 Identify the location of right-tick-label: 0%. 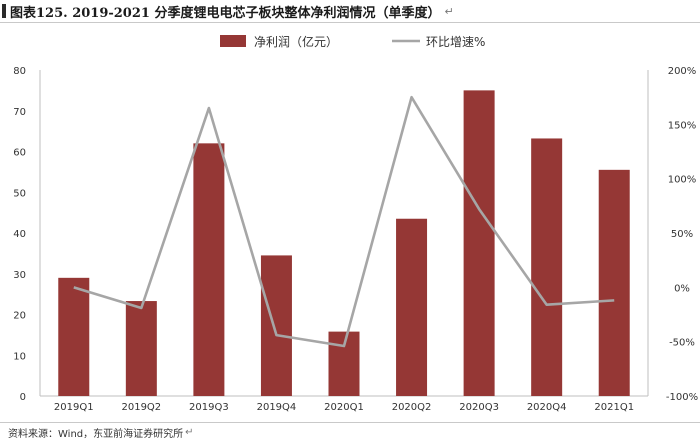
(682, 288).